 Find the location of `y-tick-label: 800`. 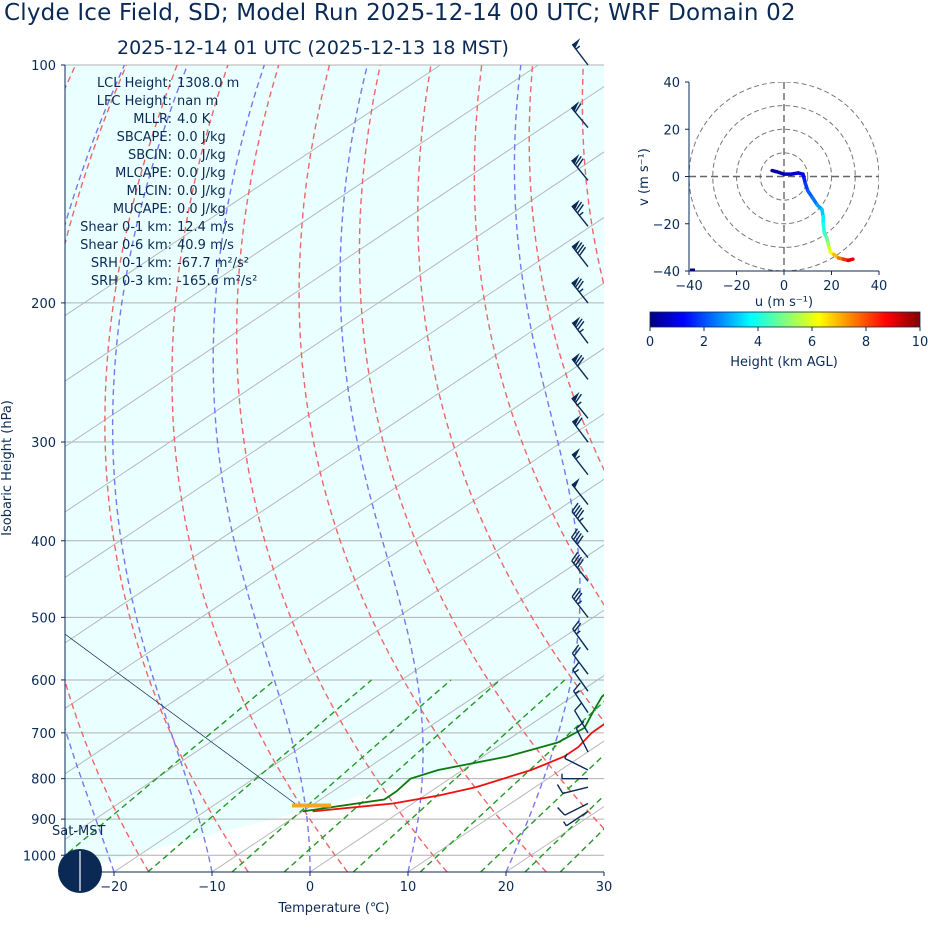

y-tick-label: 800 is located at coordinates (43, 780).